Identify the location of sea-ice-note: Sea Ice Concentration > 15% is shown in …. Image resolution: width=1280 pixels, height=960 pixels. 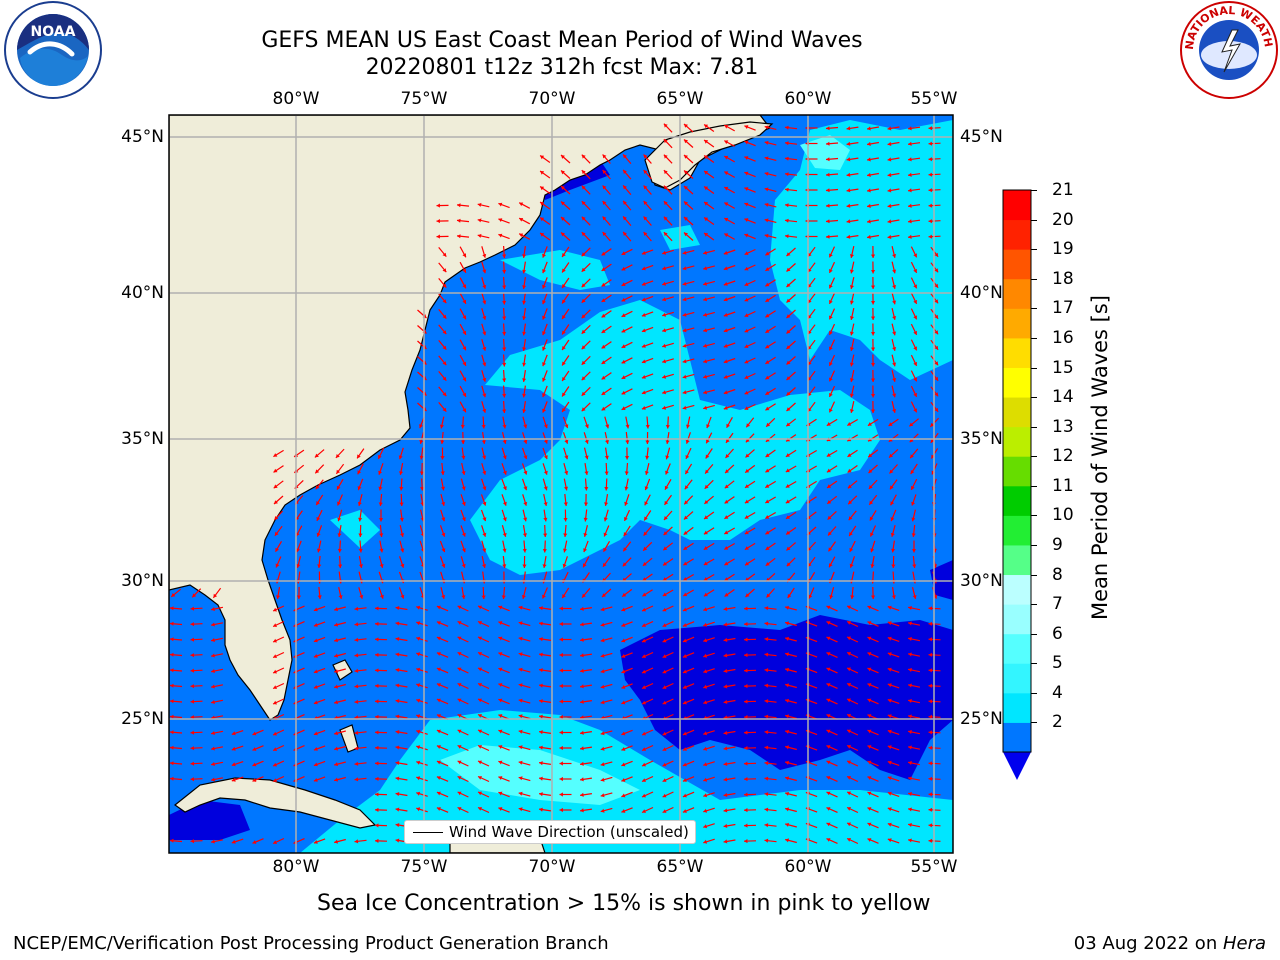
(624, 903).